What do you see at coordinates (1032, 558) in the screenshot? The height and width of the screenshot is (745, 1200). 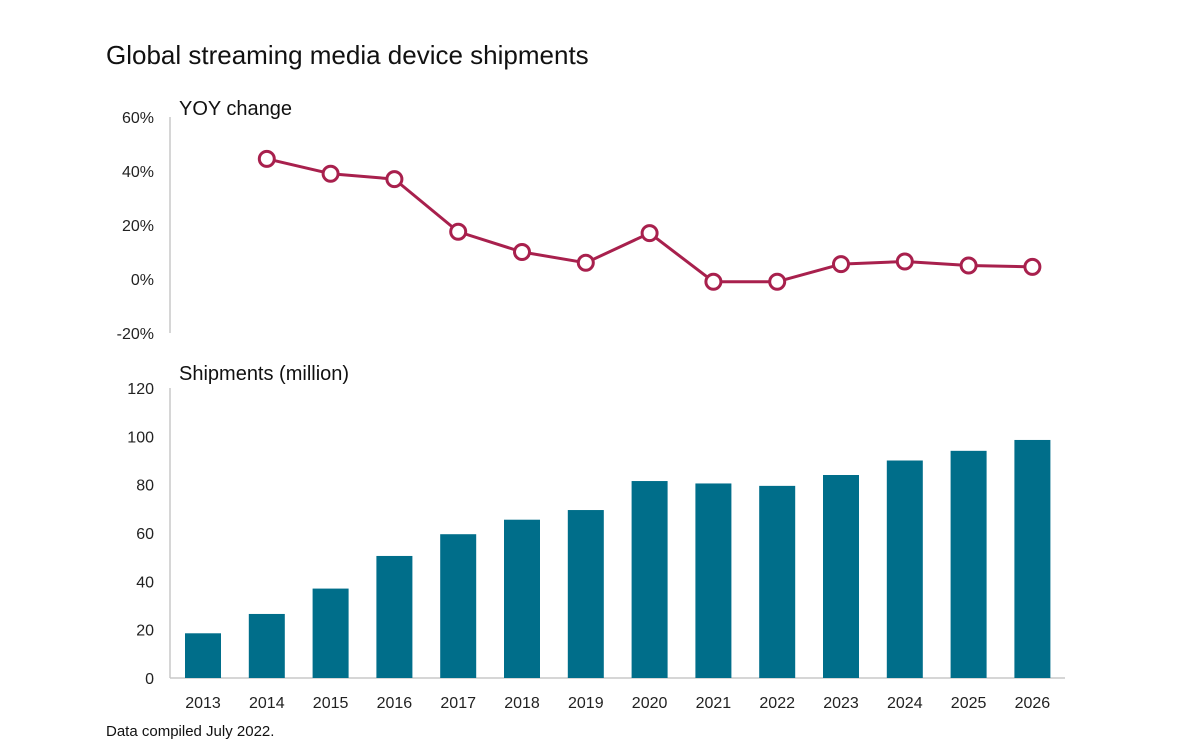 I see `bar-2026` at bounding box center [1032, 558].